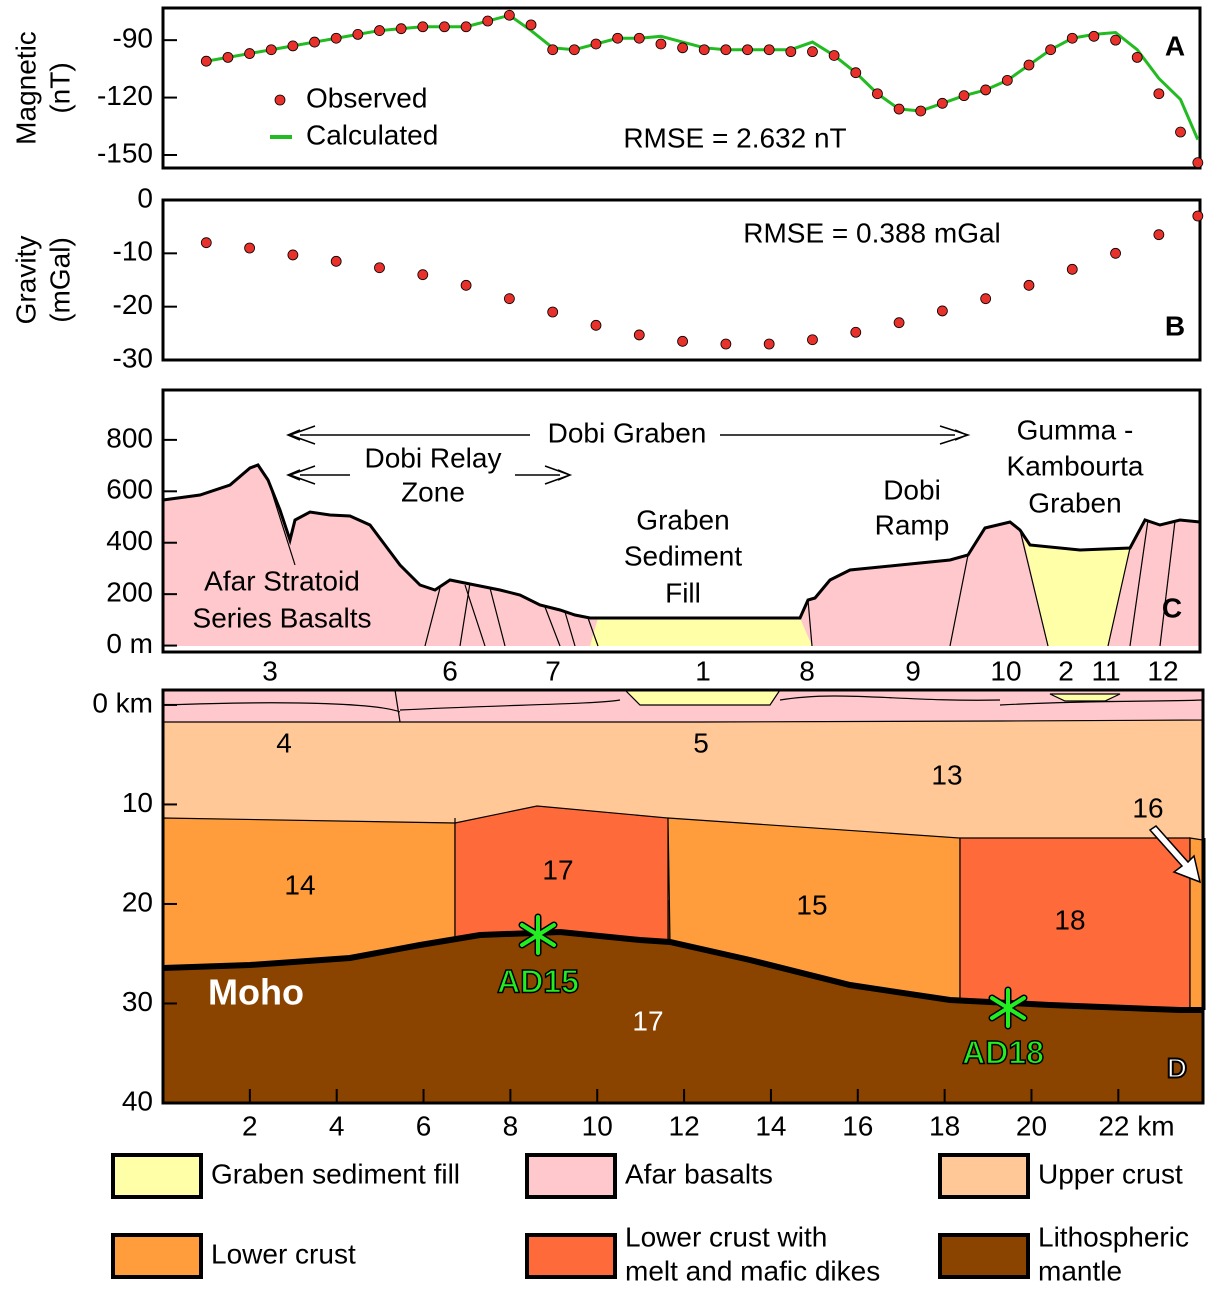 This screenshot has height=1290, width=1228. Describe the element at coordinates (1075, 429) in the screenshot. I see `annotation: Gumma -` at that location.